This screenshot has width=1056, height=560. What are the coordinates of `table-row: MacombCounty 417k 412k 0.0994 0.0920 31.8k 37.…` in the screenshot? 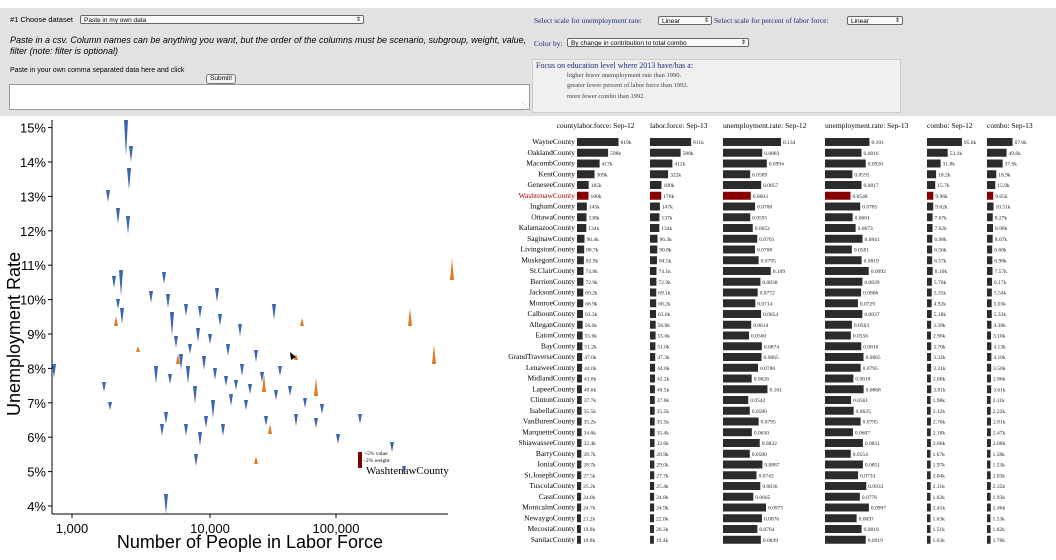 It's located at (771, 163).